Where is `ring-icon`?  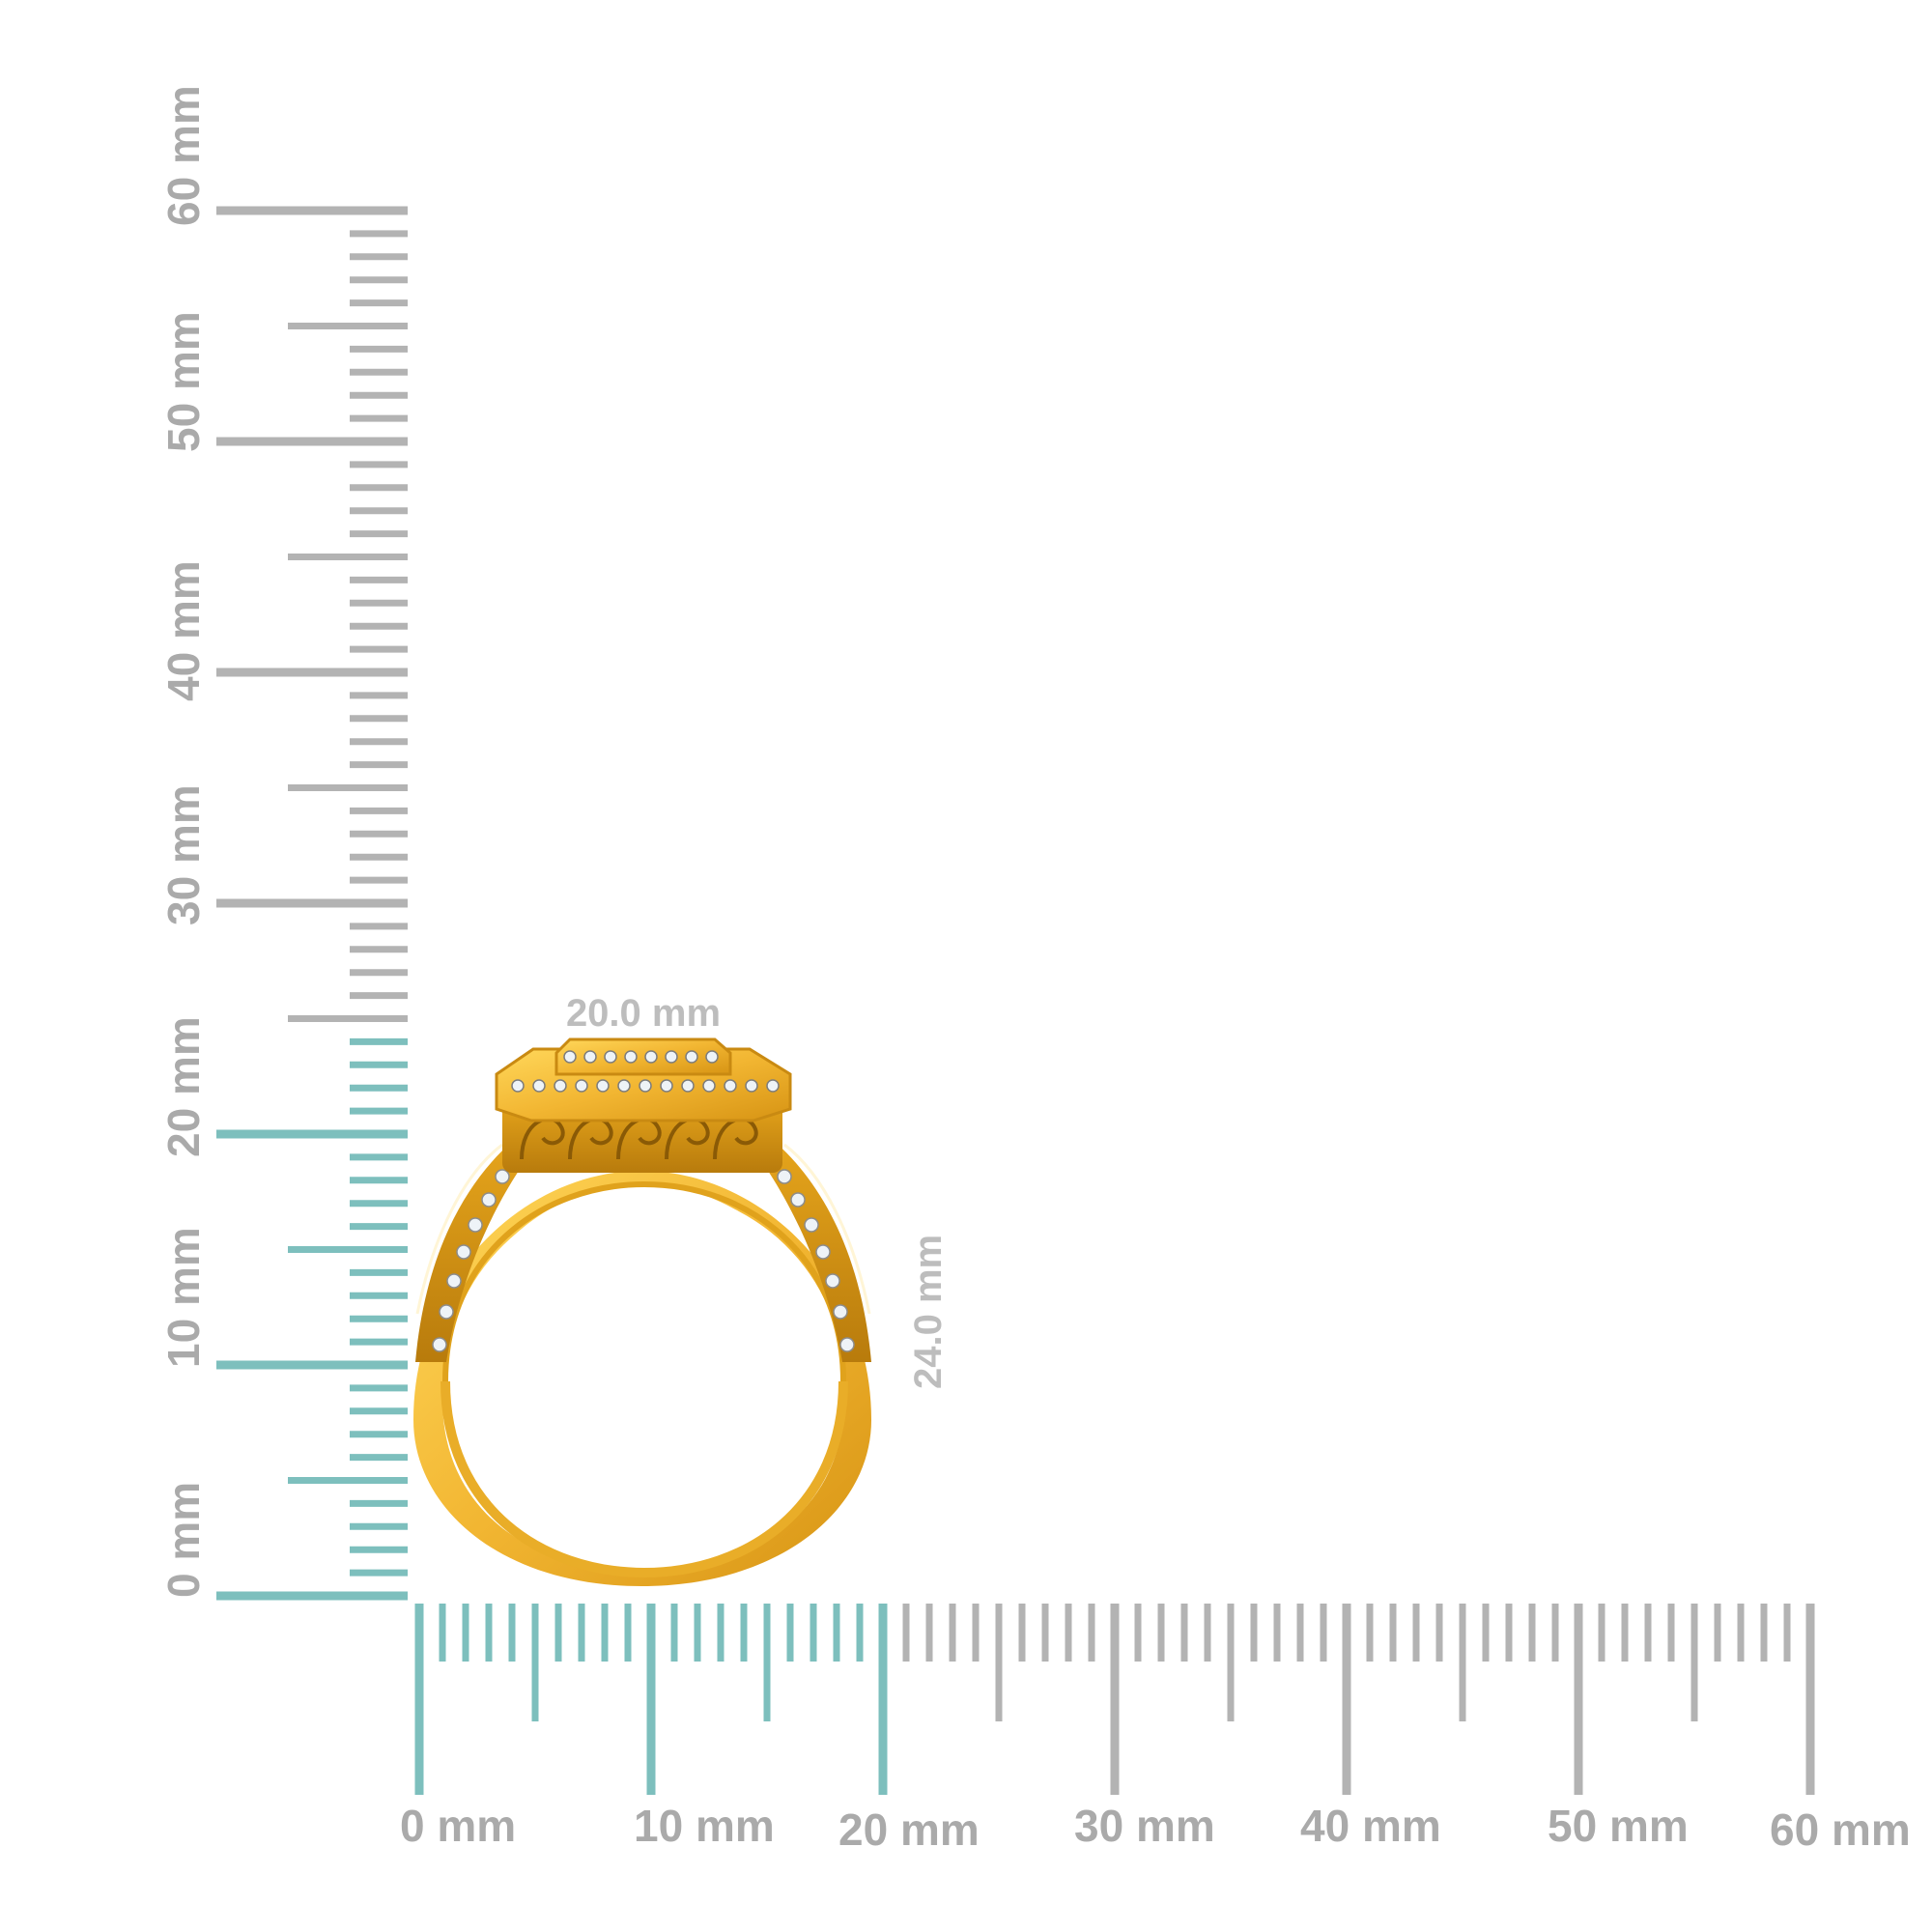
ring-icon is located at coordinates (642, 1311).